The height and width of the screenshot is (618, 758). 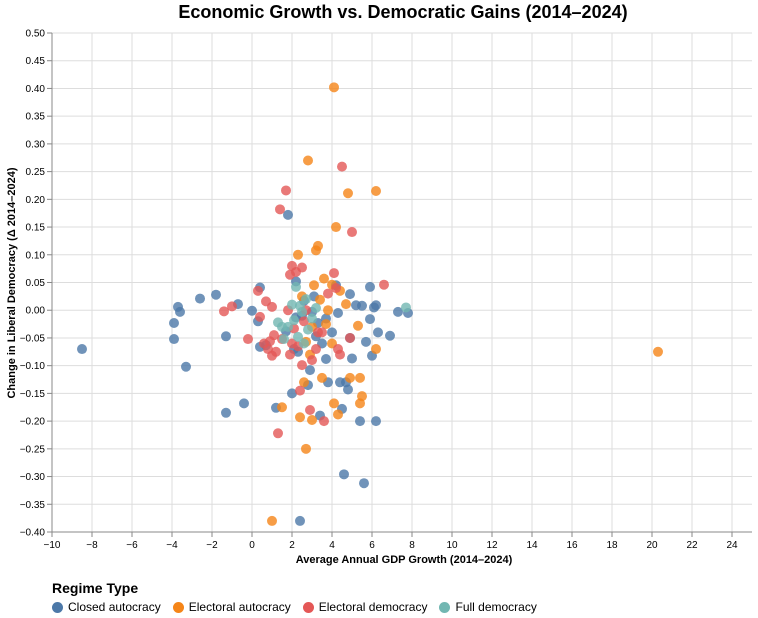 I want to click on legend-item: Electoral autocracy, so click(x=231, y=607).